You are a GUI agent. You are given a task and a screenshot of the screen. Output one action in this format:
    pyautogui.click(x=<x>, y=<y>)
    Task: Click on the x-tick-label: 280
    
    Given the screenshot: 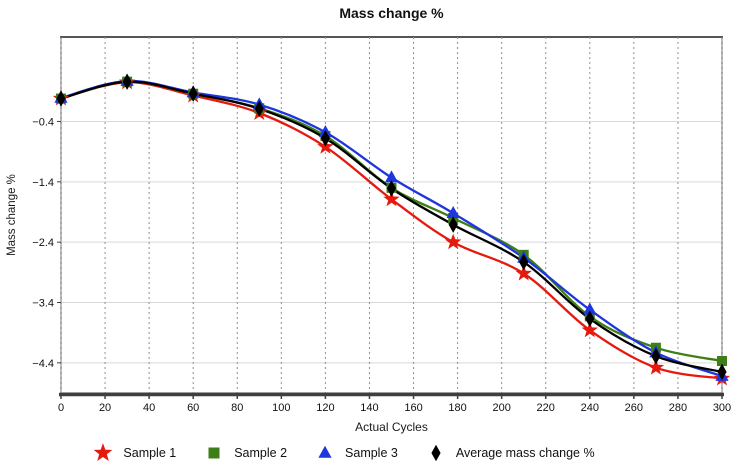 What is the action you would take?
    pyautogui.click(x=678, y=408)
    